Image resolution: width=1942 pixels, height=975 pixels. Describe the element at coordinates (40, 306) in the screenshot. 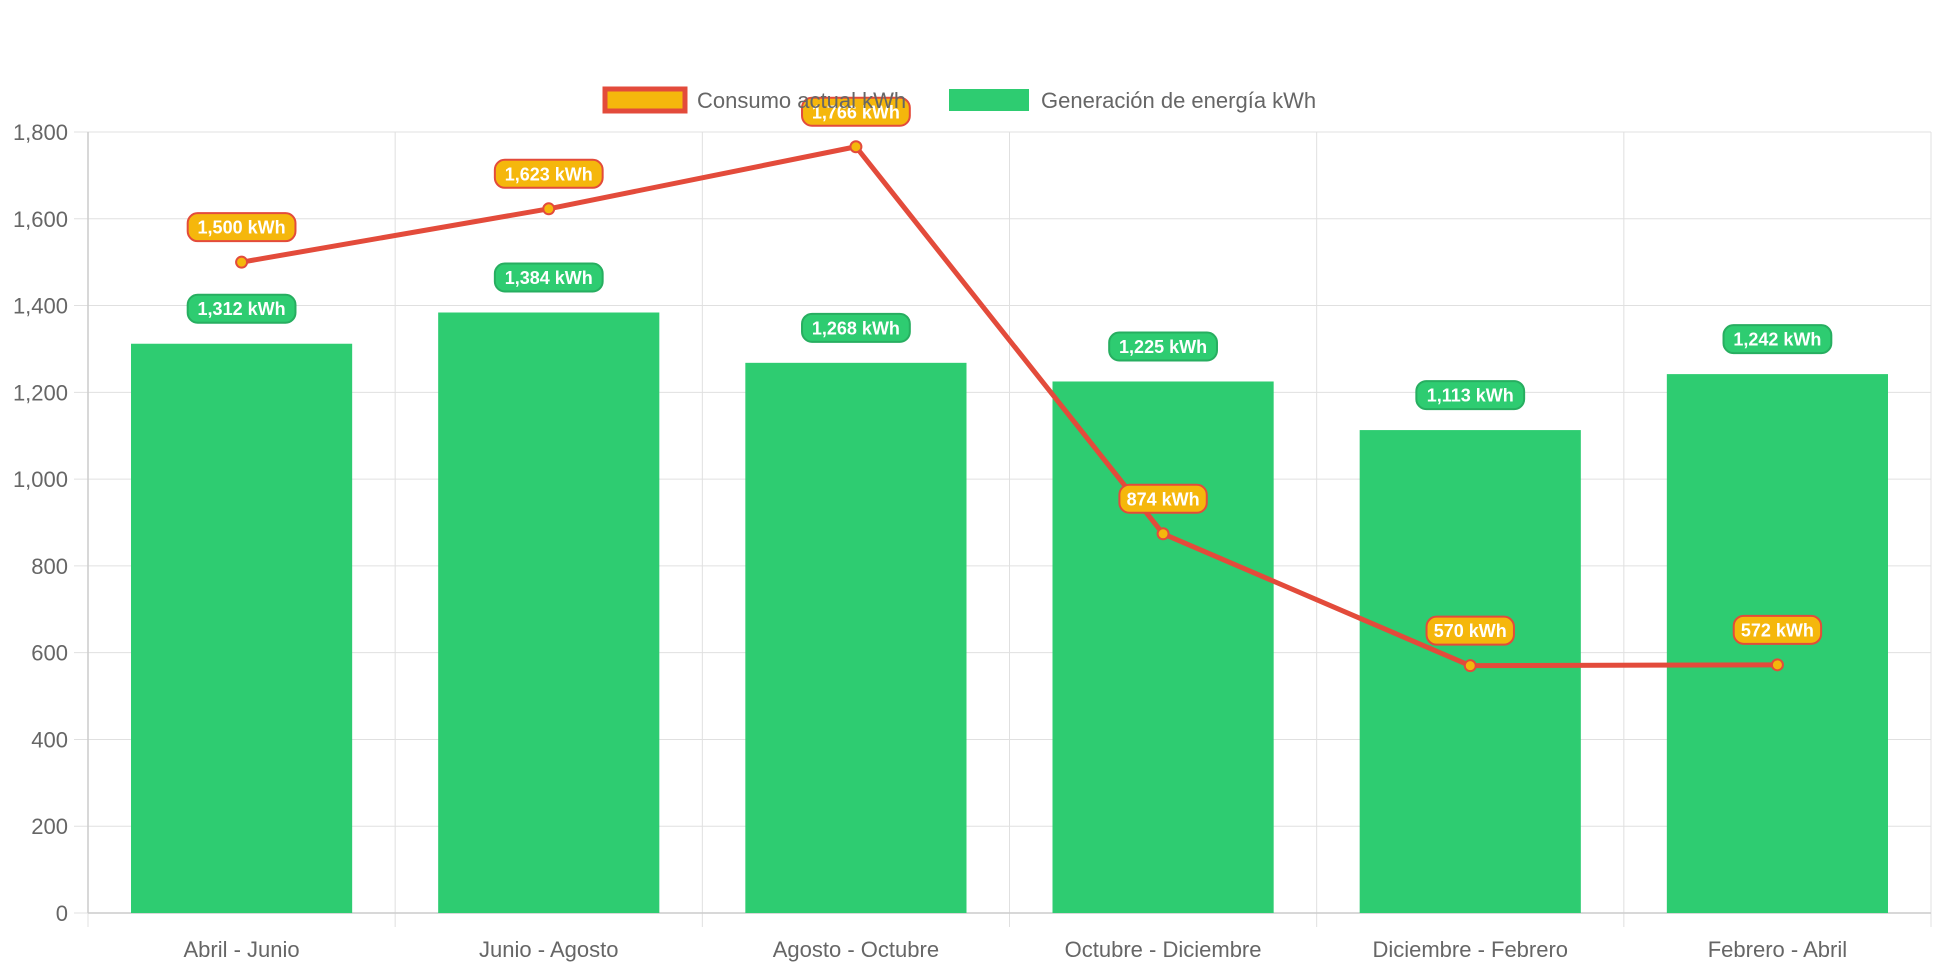

I see `y-tick-label: 1,400` at that location.